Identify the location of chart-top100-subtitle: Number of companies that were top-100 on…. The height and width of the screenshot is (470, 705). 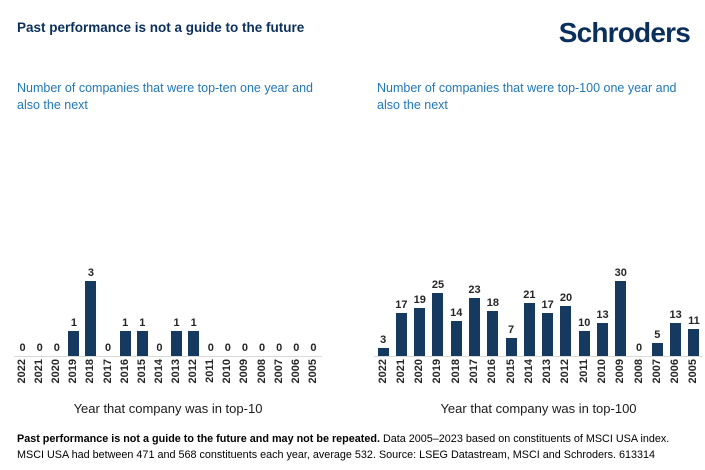
(527, 96).